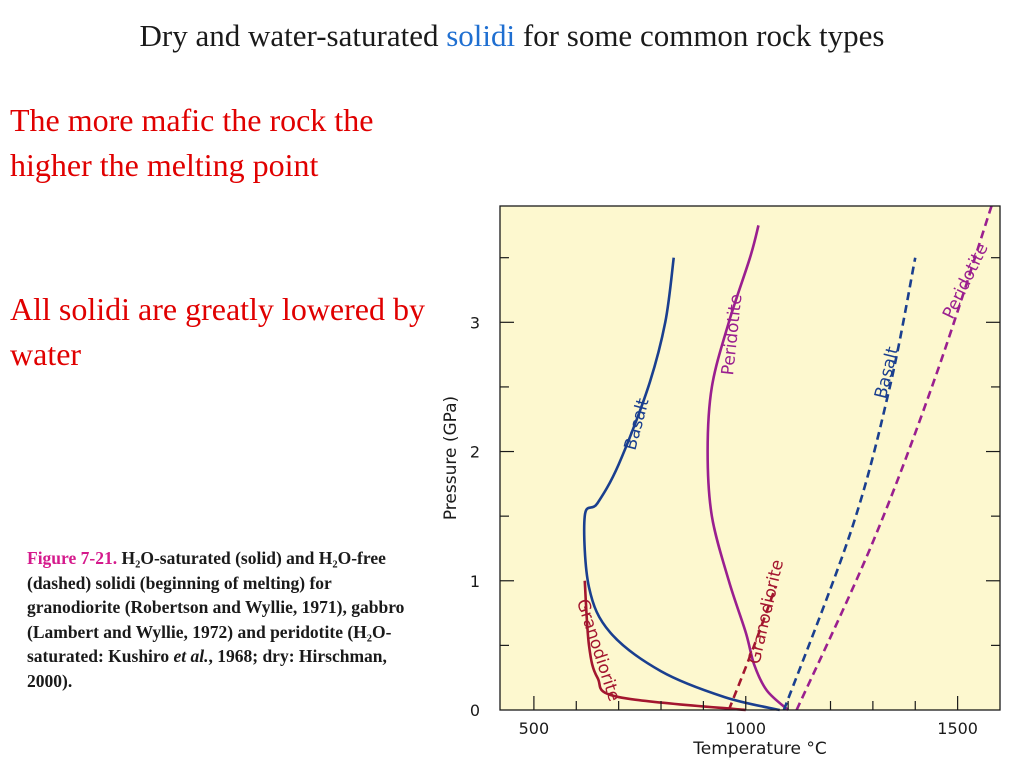 This screenshot has width=1024, height=768. What do you see at coordinates (481, 35) in the screenshot?
I see `title-highlight-solidi: solidi` at bounding box center [481, 35].